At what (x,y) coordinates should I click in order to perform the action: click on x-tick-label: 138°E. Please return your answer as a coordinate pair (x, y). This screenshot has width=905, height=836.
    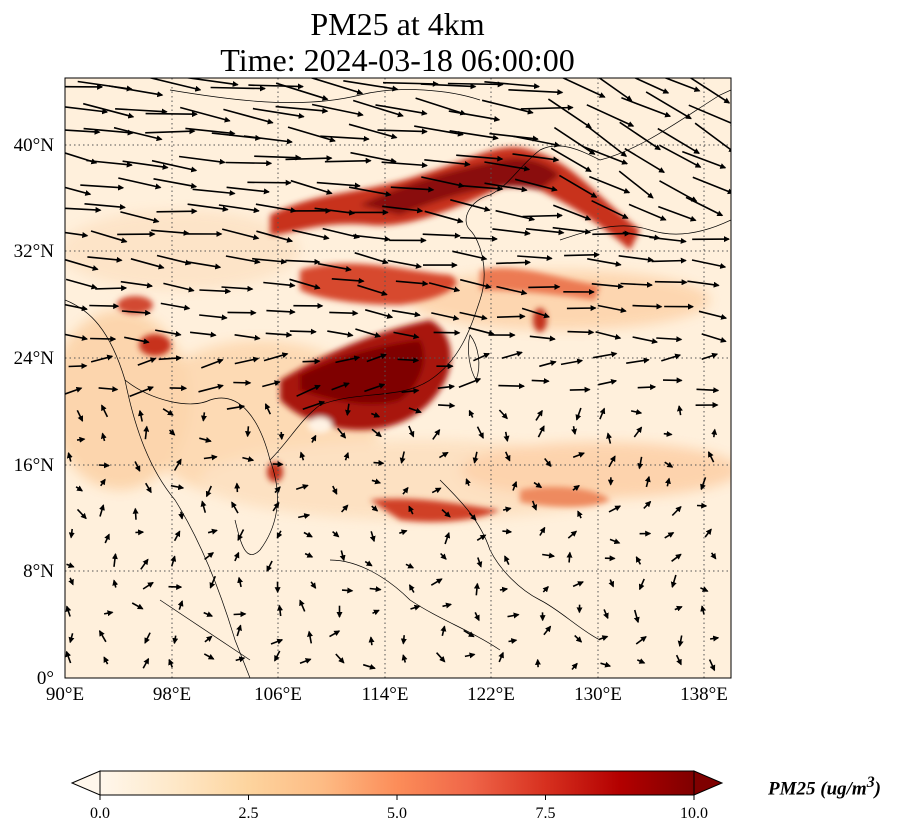
    Looking at the image, I should click on (704, 694).